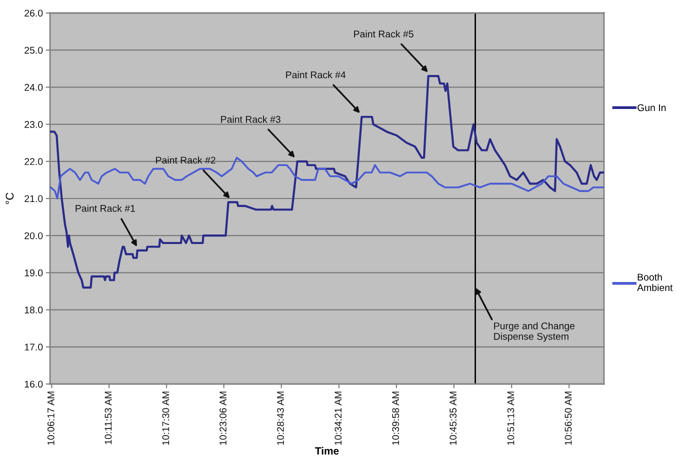 The width and height of the screenshot is (684, 463). What do you see at coordinates (33, 13) in the screenshot?
I see `y-tick-label: 26.0` at bounding box center [33, 13].